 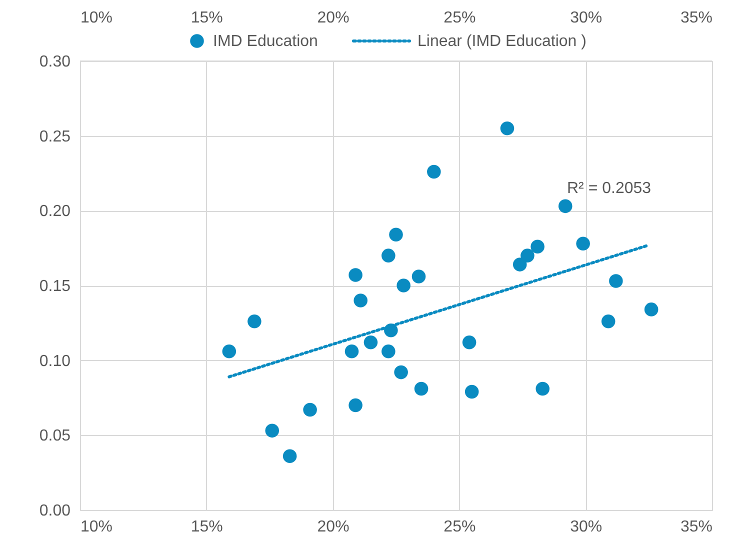 What do you see at coordinates (502, 41) in the screenshot?
I see `legend-label: Linear (IMD Education )` at bounding box center [502, 41].